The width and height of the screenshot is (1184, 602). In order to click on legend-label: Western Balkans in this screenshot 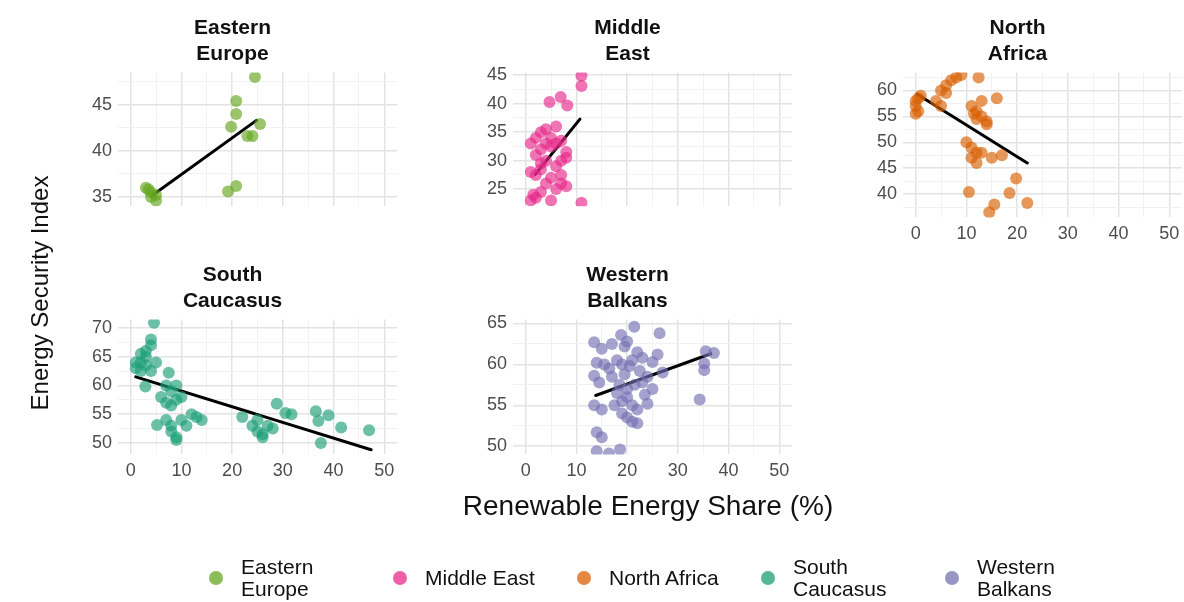, I will do `click(1016, 577)`.